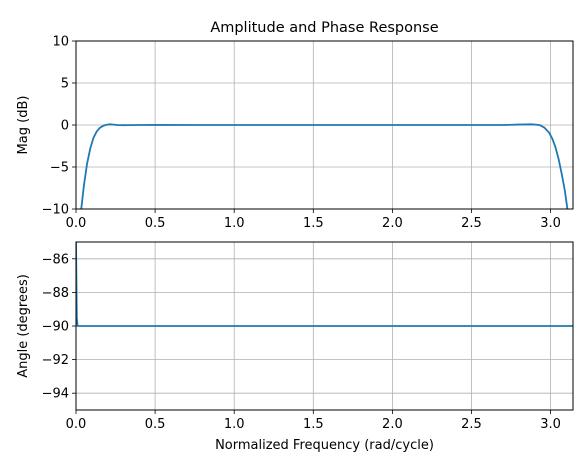 The width and height of the screenshot is (585, 456). What do you see at coordinates (234, 223) in the screenshot?
I see `magnitude-x-tick-label: 1.0` at bounding box center [234, 223].